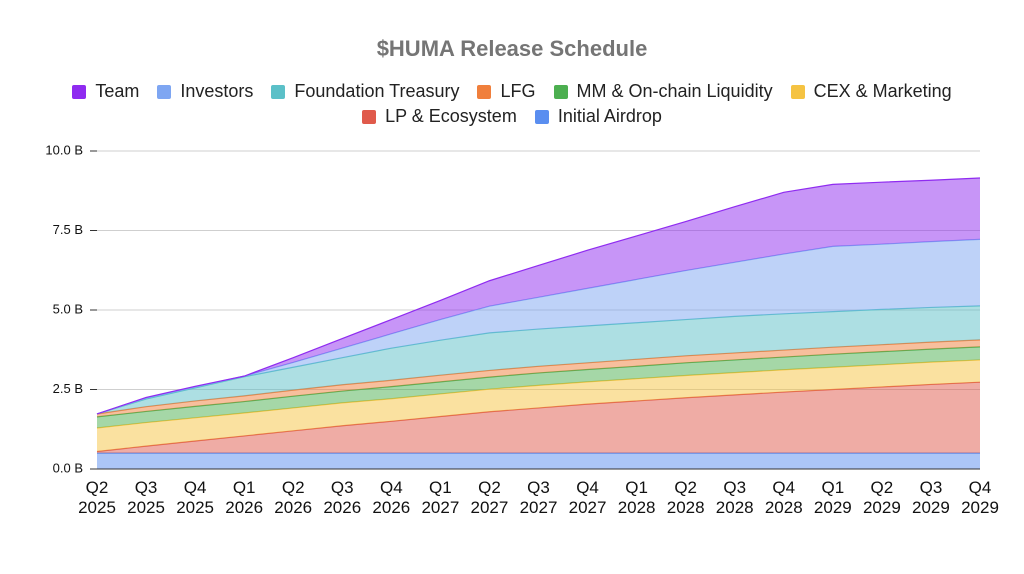  What do you see at coordinates (931, 497) in the screenshot?
I see `x-tick-label: Q3 2029` at bounding box center [931, 497].